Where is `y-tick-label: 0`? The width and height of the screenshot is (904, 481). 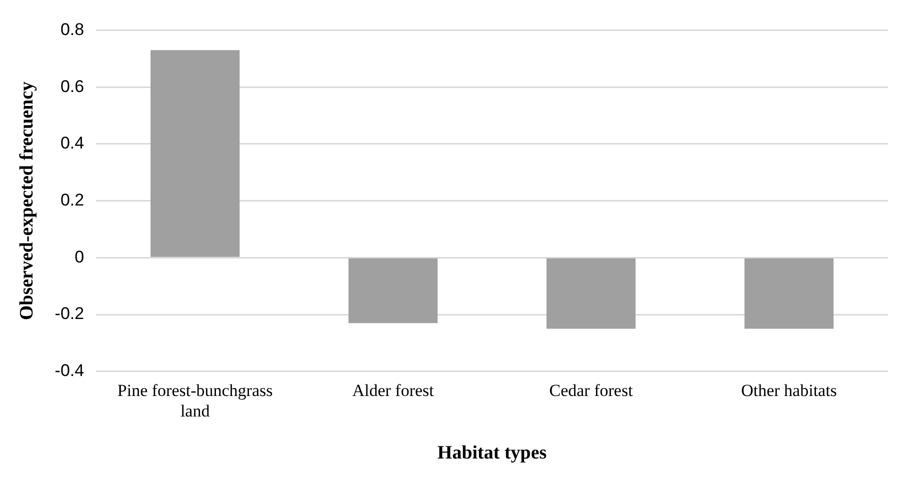
y-tick-label: 0 is located at coordinates (79, 256).